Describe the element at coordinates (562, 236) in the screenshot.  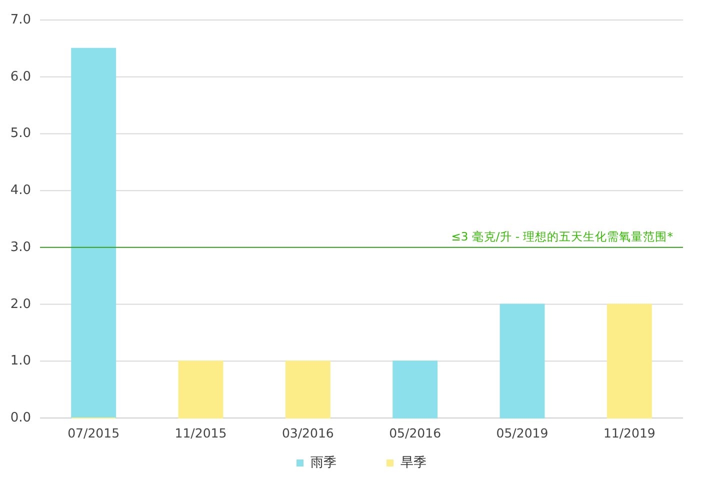
I see `ref-line-label: ≤3 毫克/升 - 理想的五天生化需氧量范围*` at that location.